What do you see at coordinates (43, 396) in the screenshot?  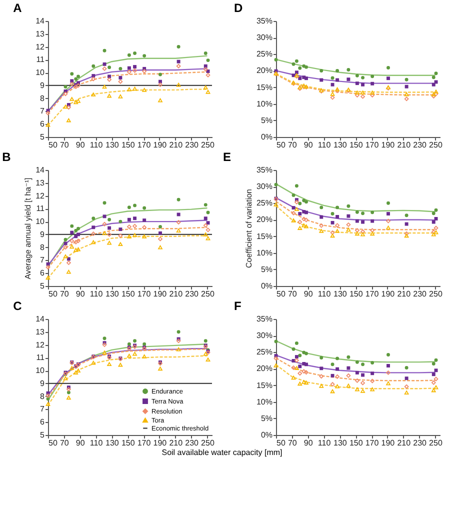 I see `y-tick-label: 8` at bounding box center [43, 396].